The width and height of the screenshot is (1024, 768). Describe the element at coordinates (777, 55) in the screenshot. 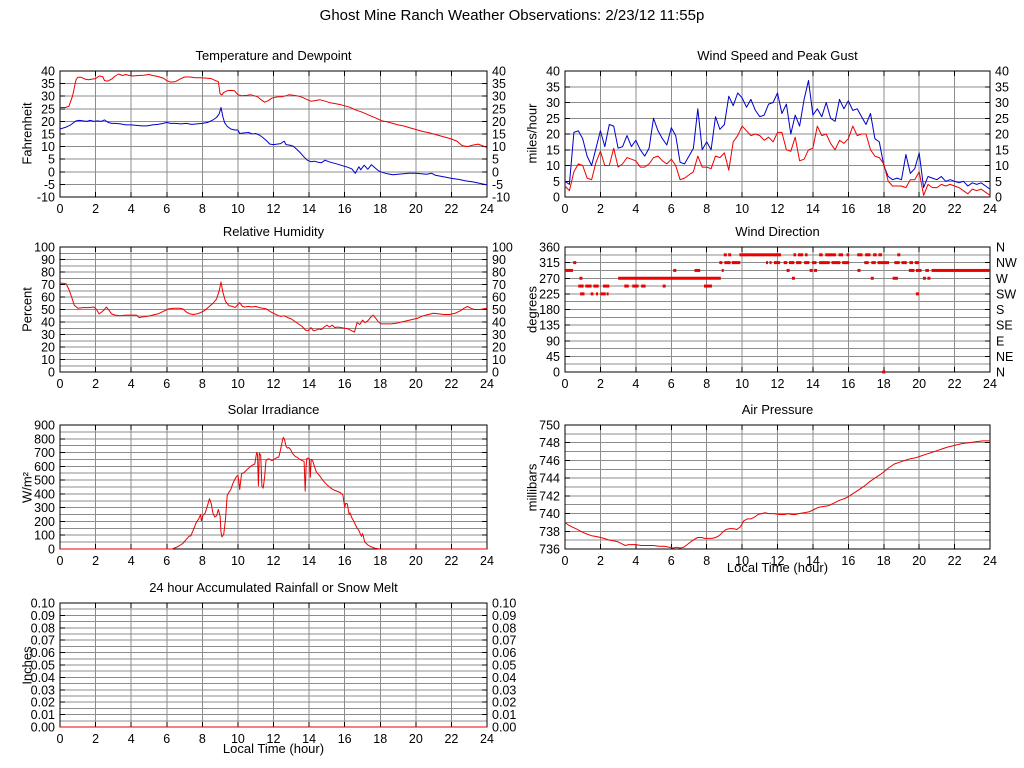

I see `chart-title: Wind Speed and Peak Gust` at that location.